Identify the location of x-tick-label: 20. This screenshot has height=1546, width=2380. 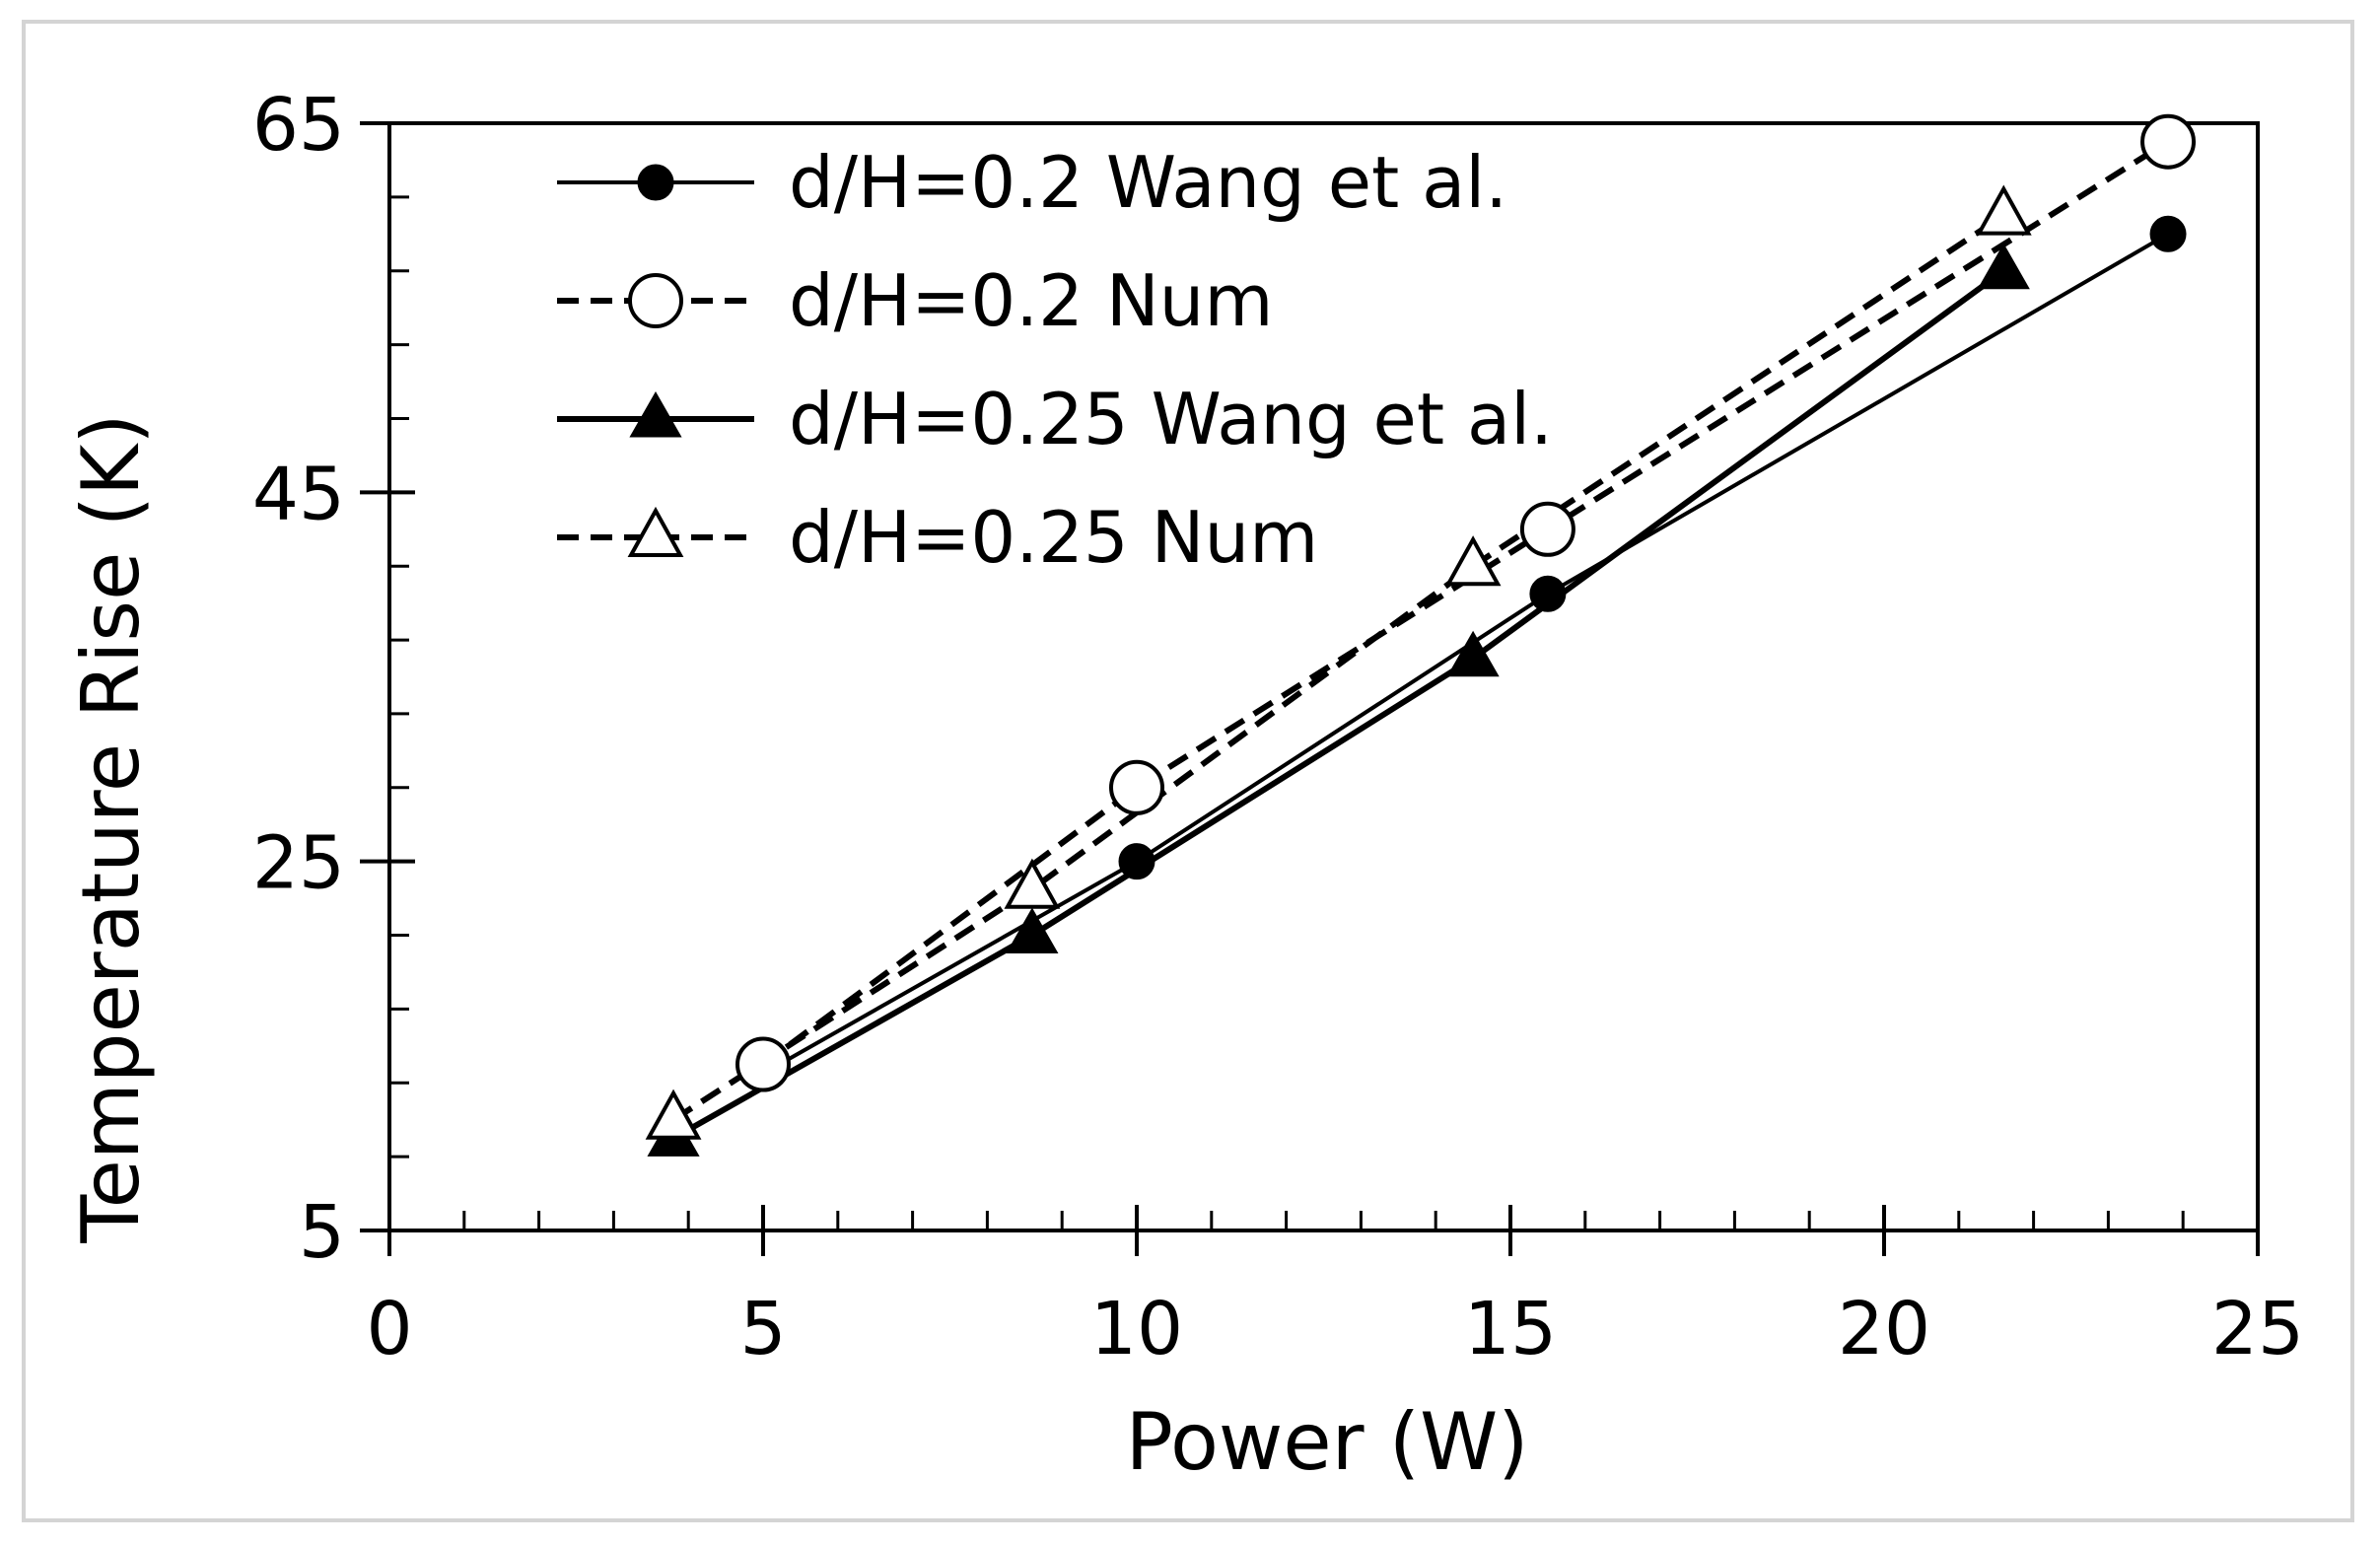
(1884, 1329).